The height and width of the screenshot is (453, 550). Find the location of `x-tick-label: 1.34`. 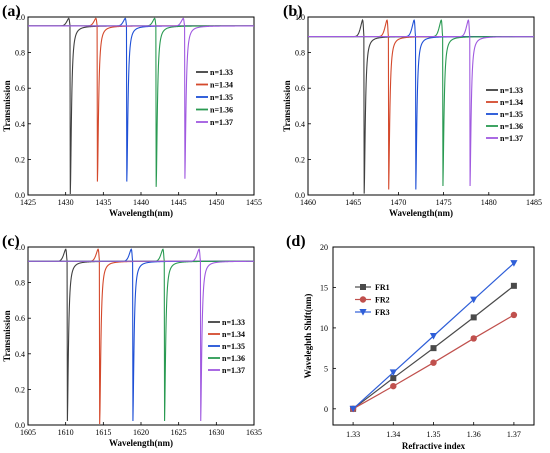

x-tick-label: 1.34 is located at coordinates (393, 434).